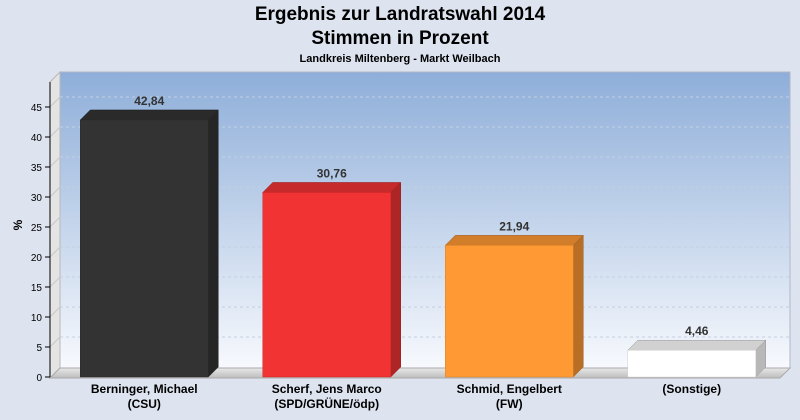 The height and width of the screenshot is (420, 800). What do you see at coordinates (691, 389) in the screenshot?
I see `x-category-label: (Sonstige)` at bounding box center [691, 389].